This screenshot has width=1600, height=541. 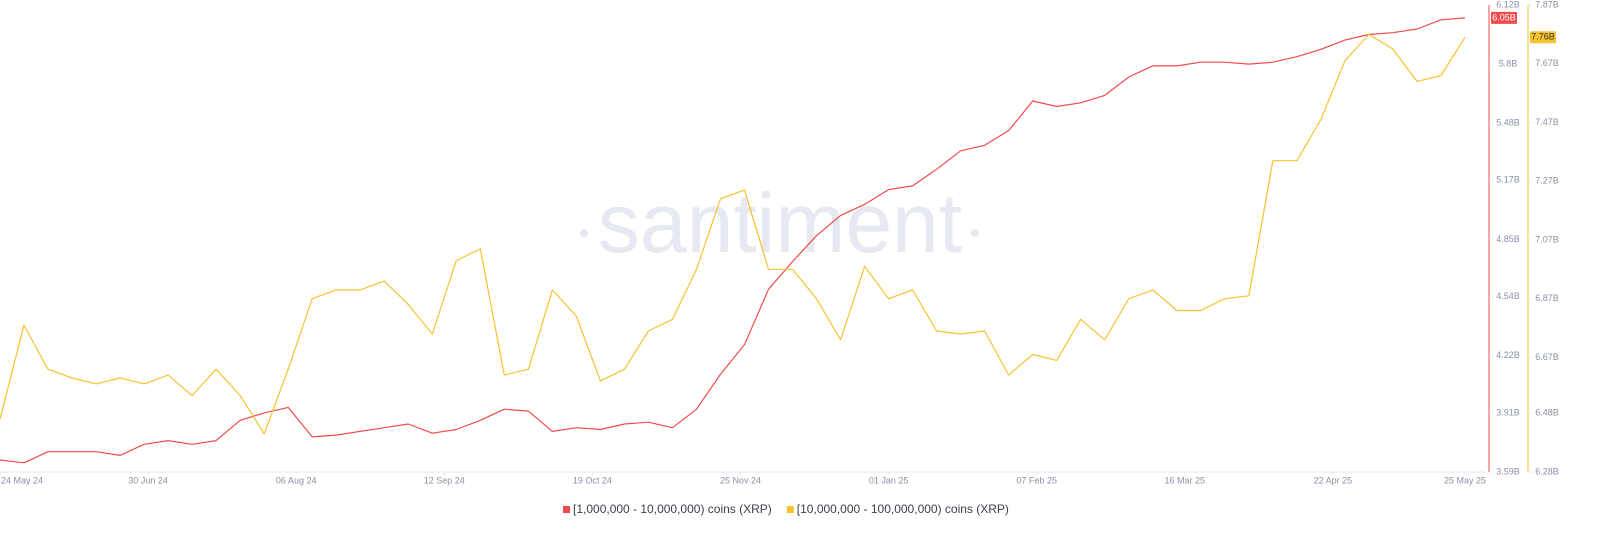 What do you see at coordinates (903, 509) in the screenshot?
I see `legend-label: [10,000,000 - 100,000,000) coins (XRP)` at bounding box center [903, 509].